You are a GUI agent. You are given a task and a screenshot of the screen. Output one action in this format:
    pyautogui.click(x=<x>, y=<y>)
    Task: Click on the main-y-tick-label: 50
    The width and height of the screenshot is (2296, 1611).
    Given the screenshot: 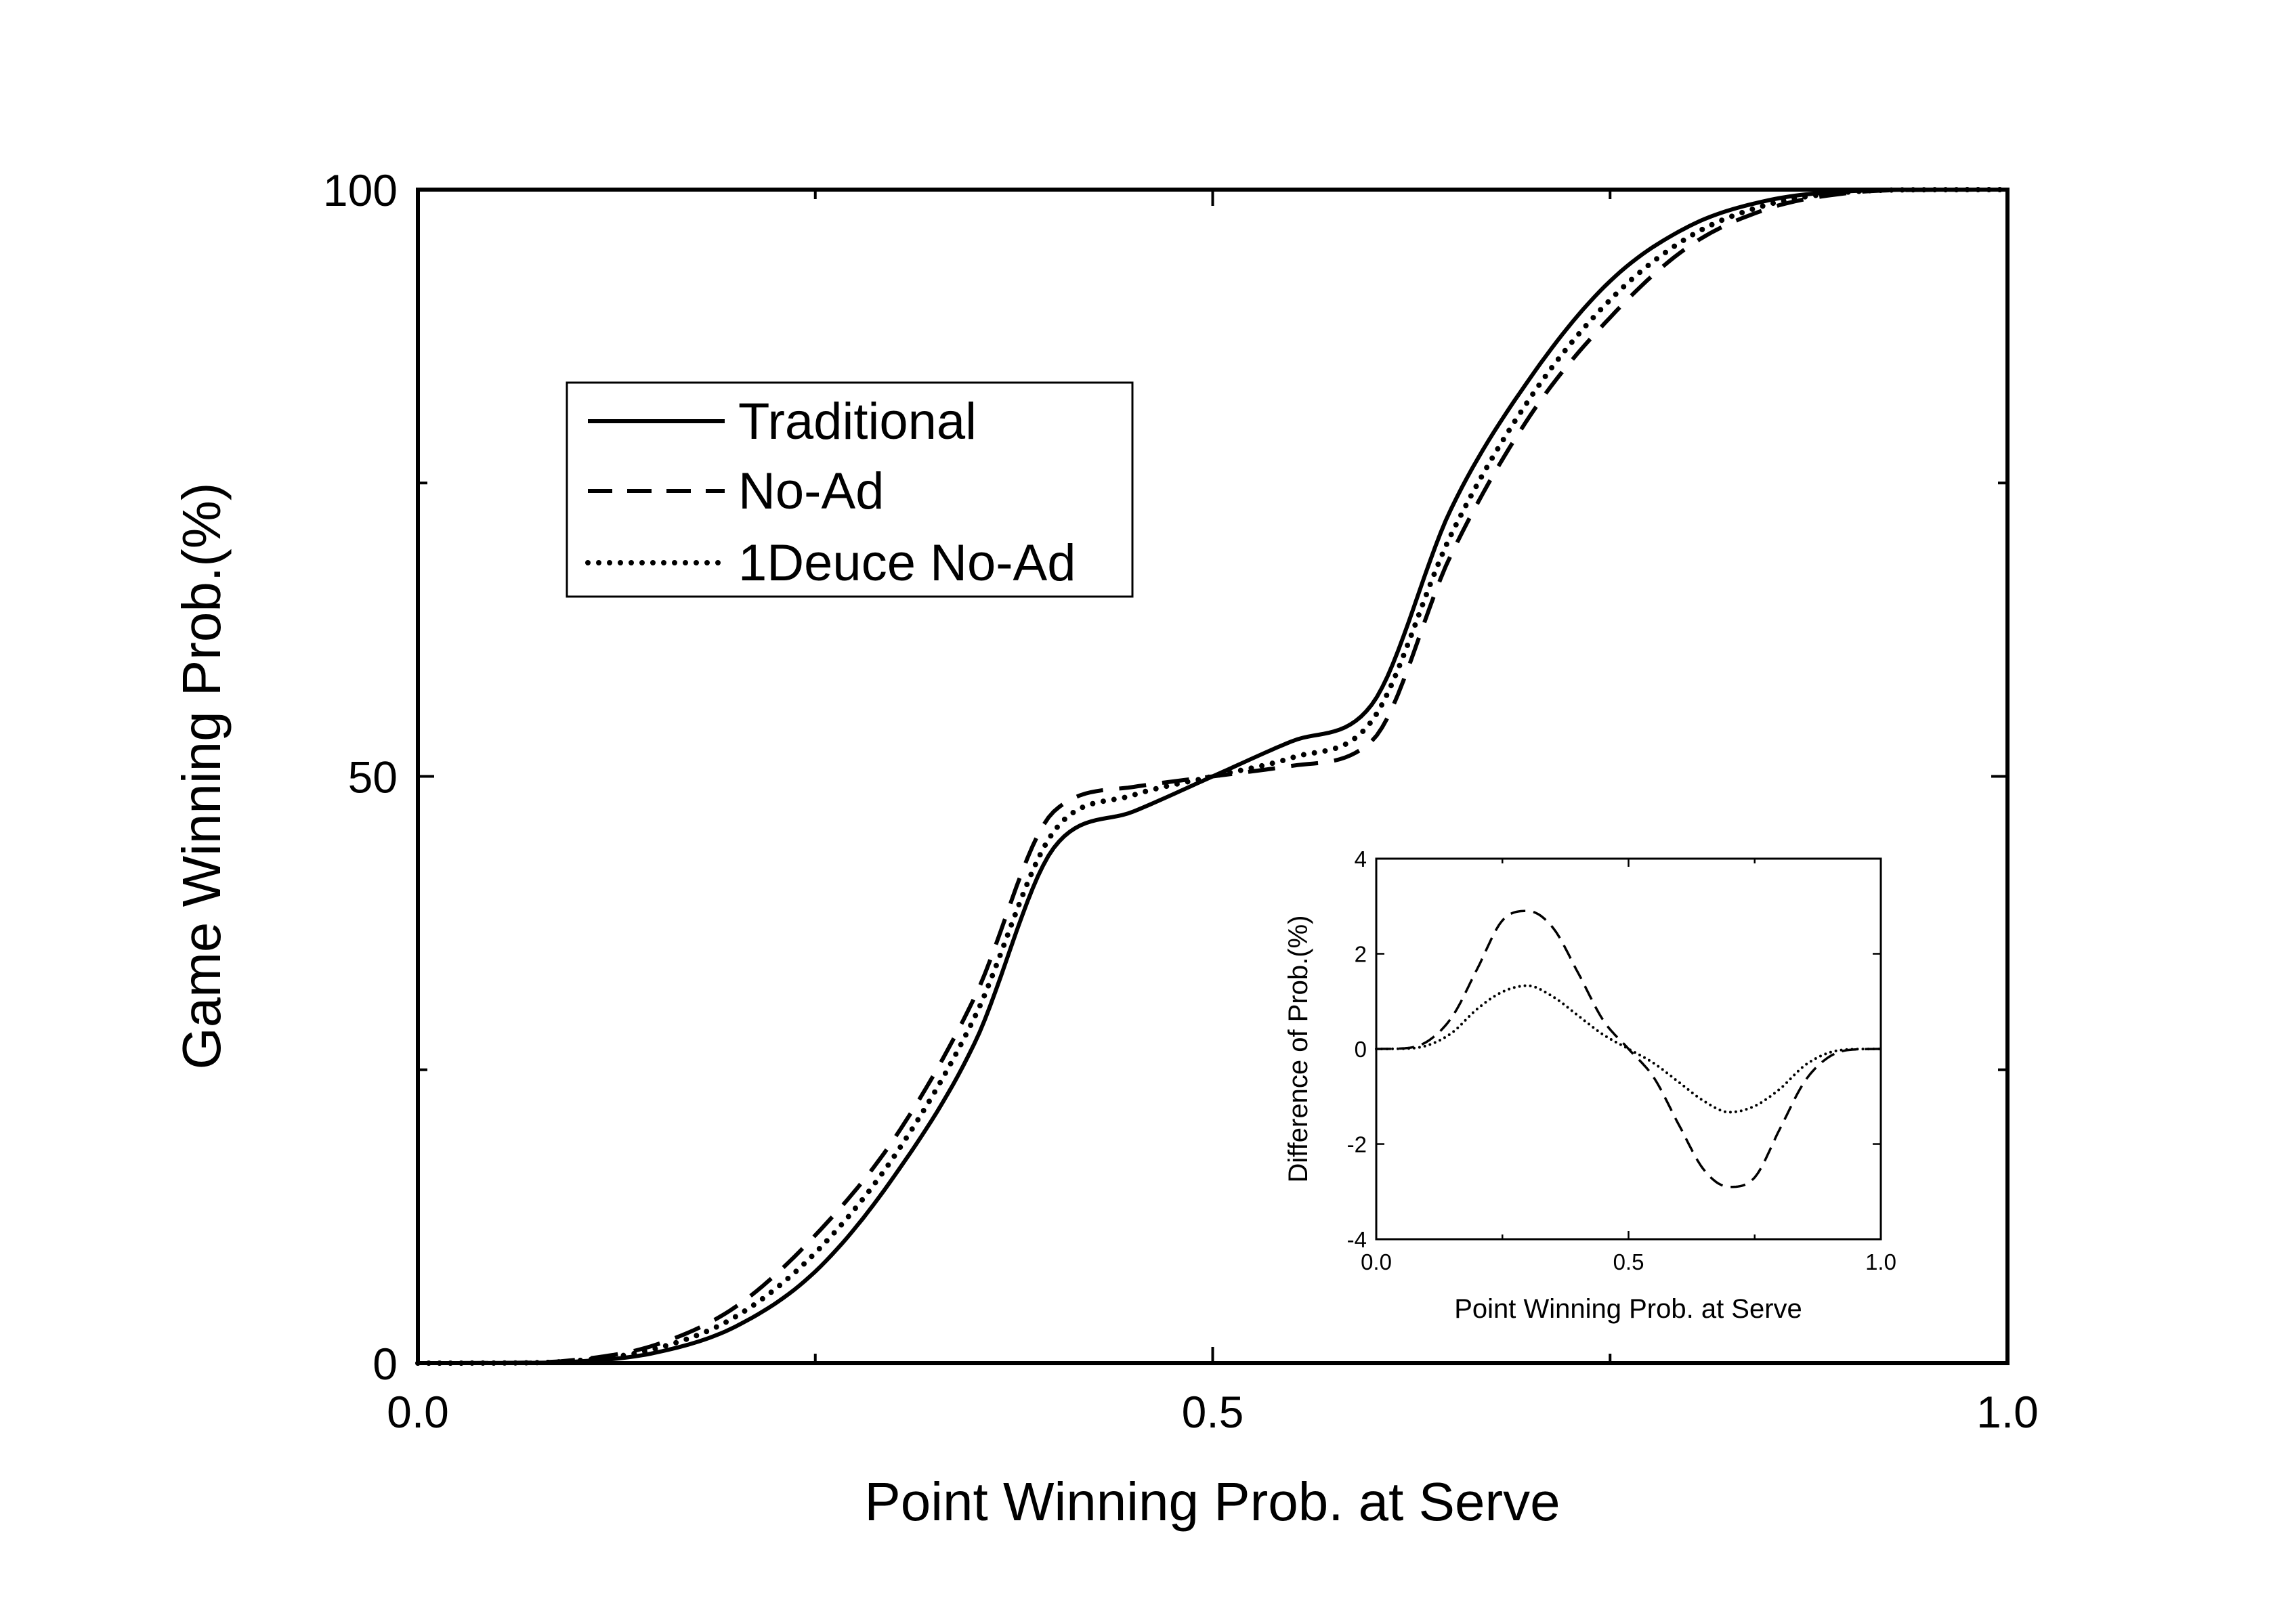 What is the action you would take?
    pyautogui.click(x=373, y=777)
    